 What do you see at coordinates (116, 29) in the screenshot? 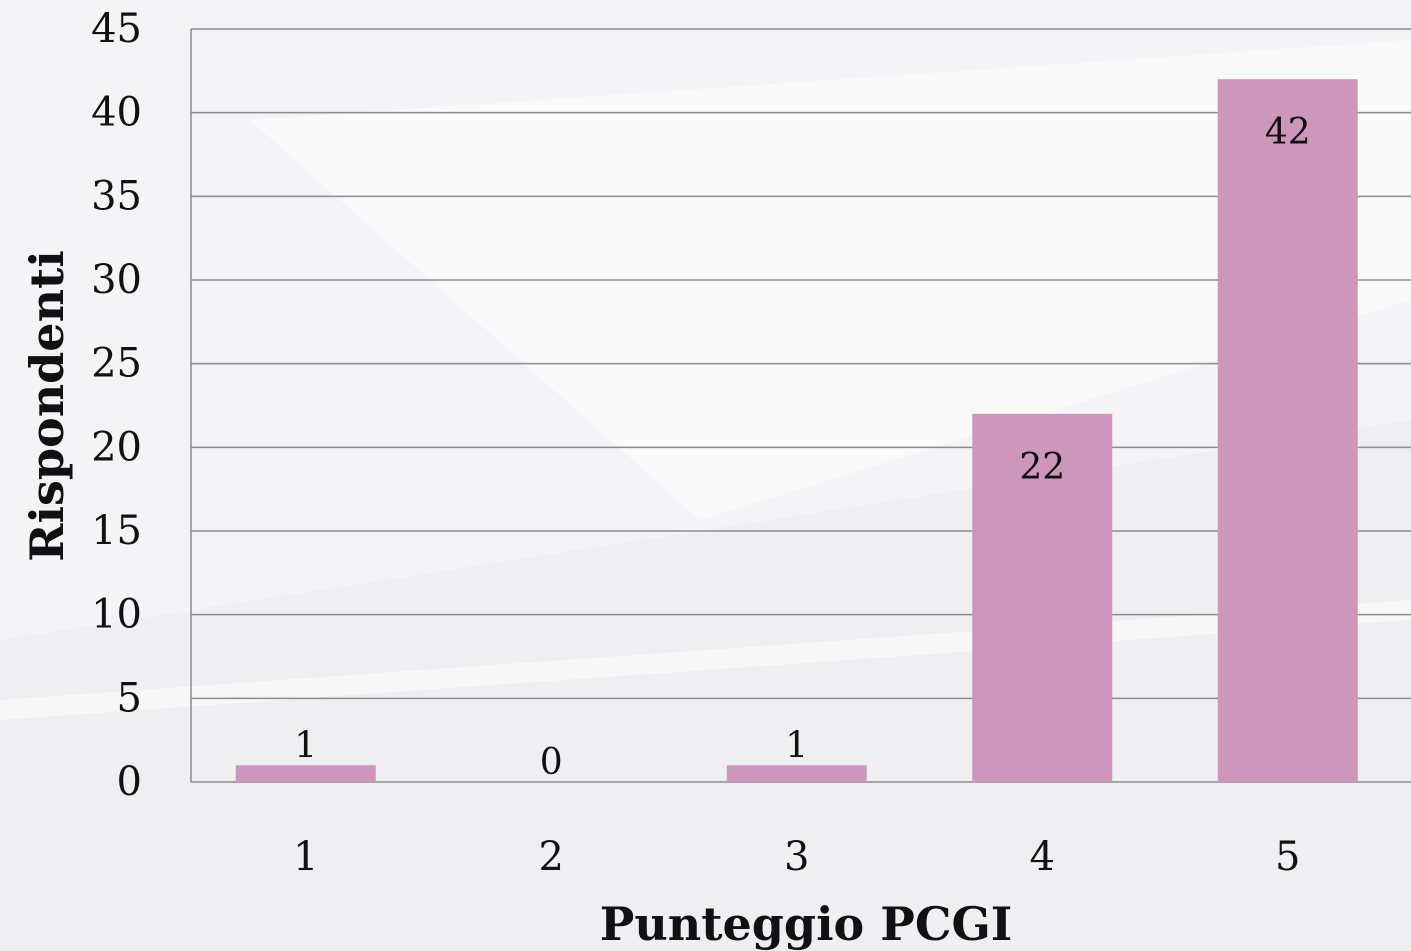
I see `y-tick-label: 45` at bounding box center [116, 29].